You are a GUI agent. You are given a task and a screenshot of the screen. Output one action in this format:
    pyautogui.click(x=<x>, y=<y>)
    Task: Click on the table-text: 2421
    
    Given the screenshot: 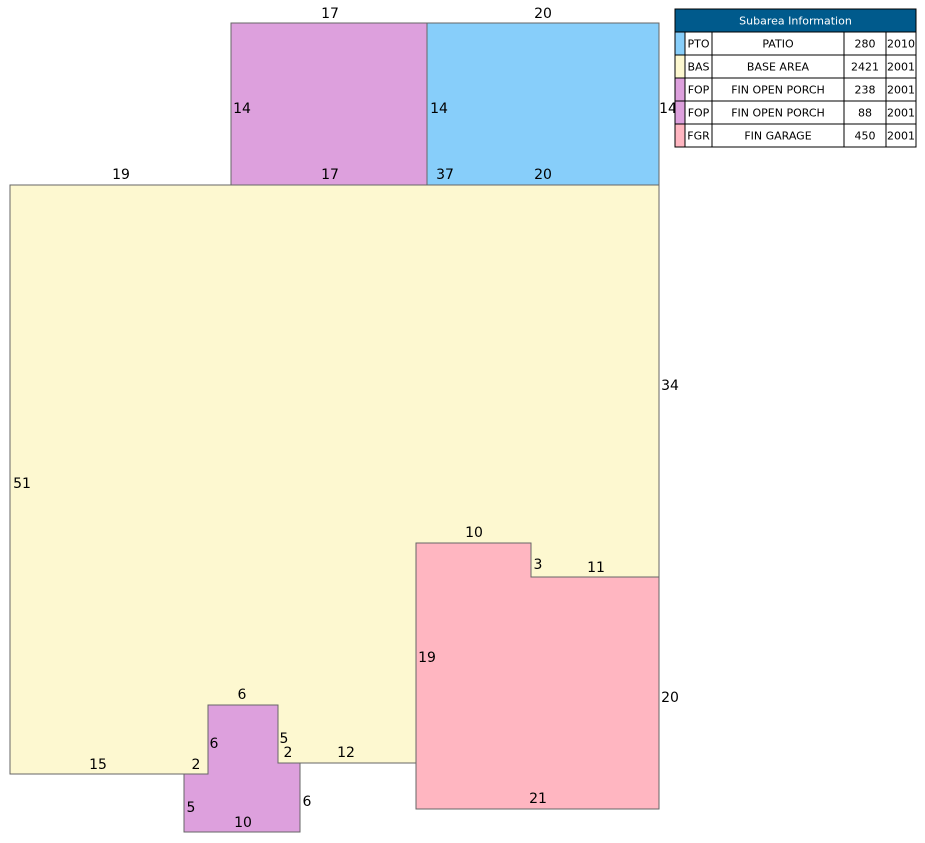 What is the action you would take?
    pyautogui.click(x=865, y=67)
    